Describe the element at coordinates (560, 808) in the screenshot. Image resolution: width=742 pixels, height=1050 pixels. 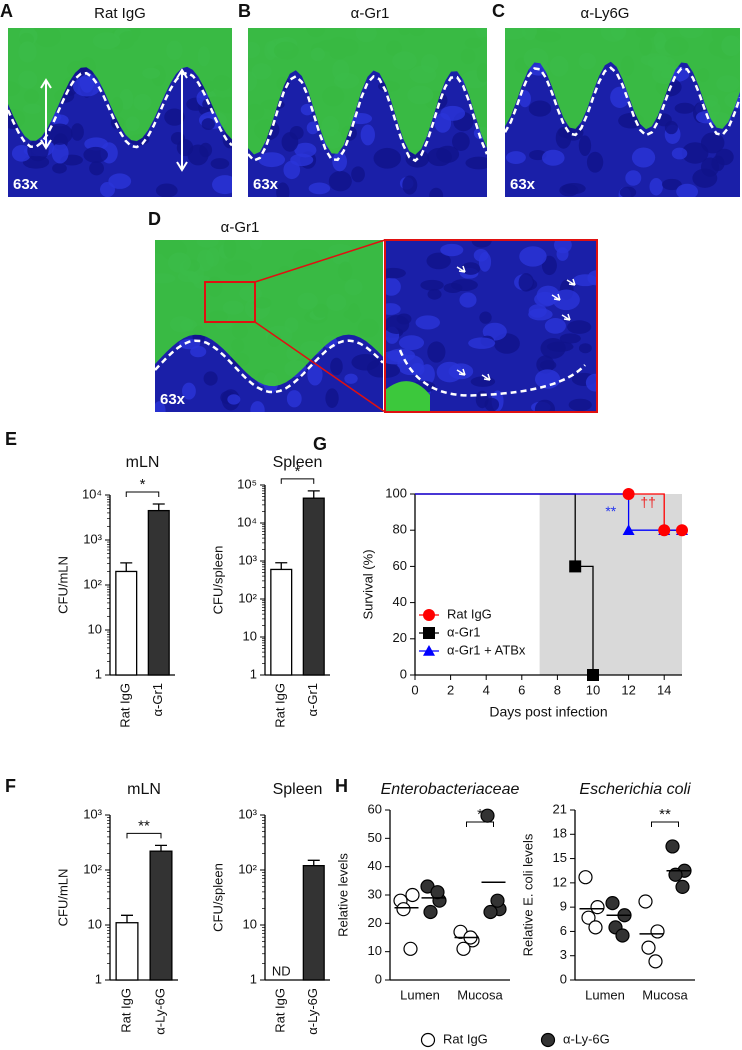
I see `y-tick-label: 21` at that location.